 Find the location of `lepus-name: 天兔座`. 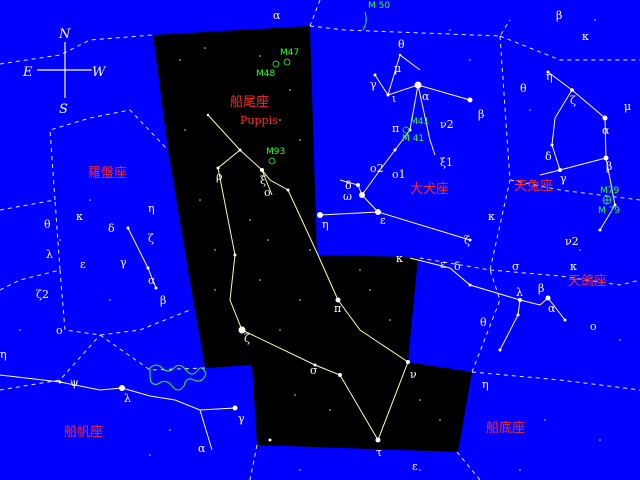

lepus-name: 天兔座 is located at coordinates (533, 186).